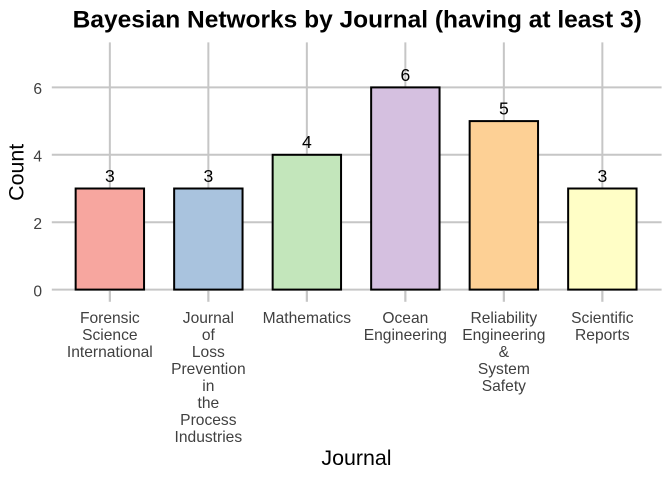 The image size is (672, 480). What do you see at coordinates (208, 386) in the screenshot?
I see `svg-text: in` at bounding box center [208, 386].